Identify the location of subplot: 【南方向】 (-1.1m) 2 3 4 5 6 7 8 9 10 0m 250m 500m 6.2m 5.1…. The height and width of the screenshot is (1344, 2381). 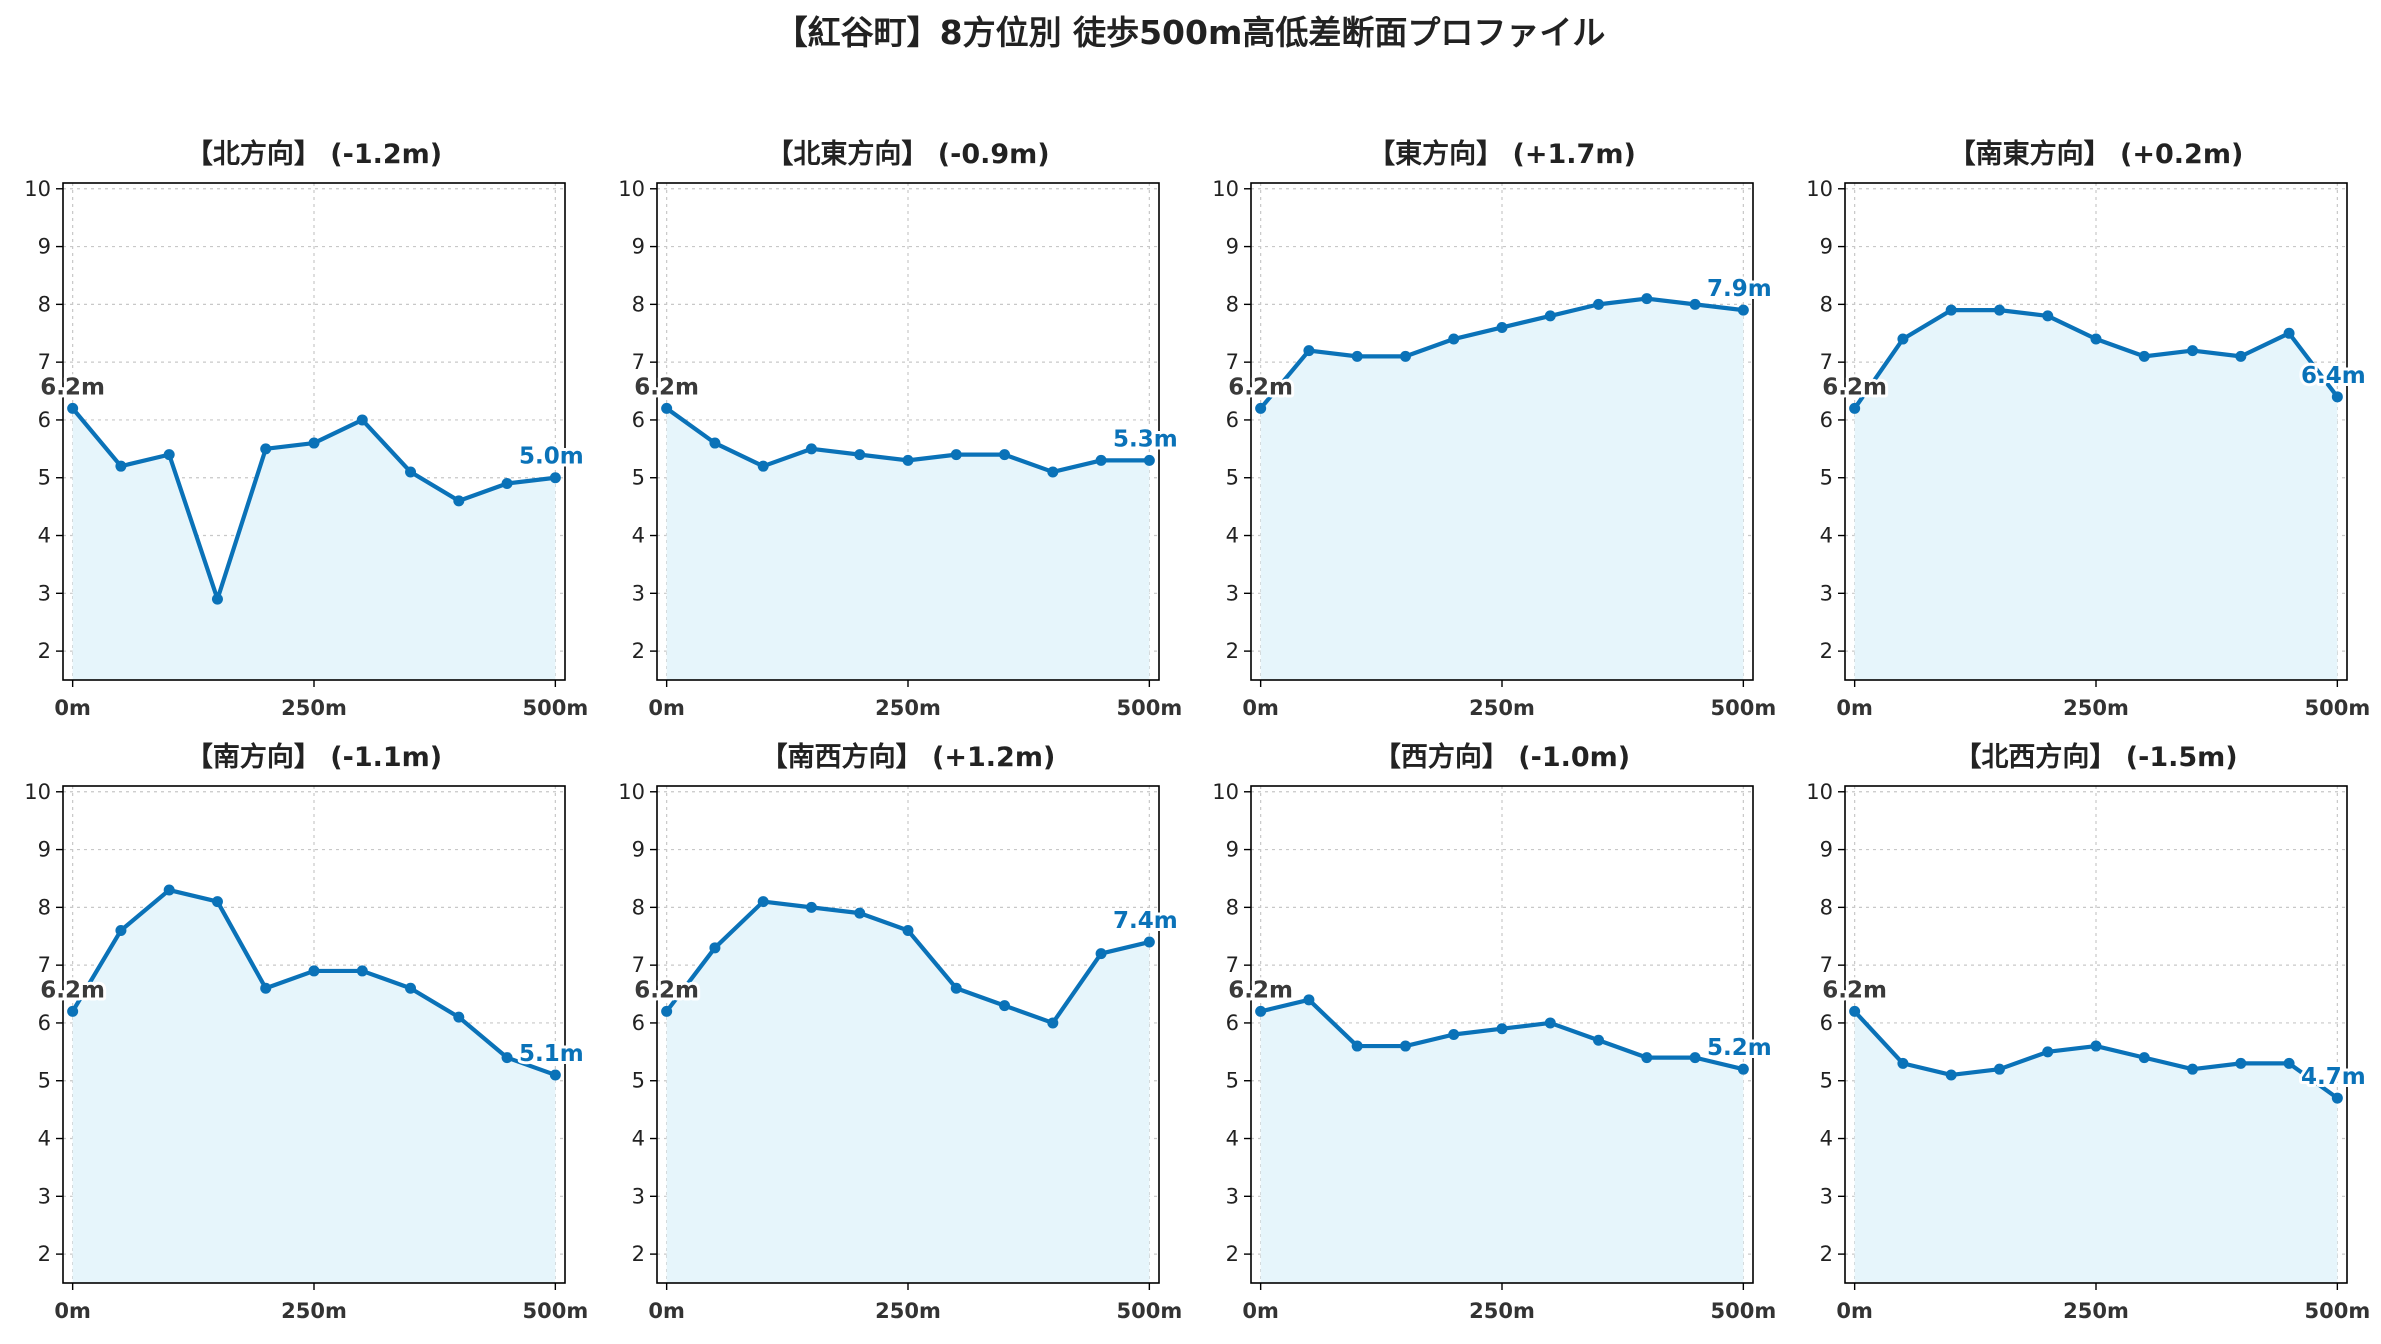
(306, 1032).